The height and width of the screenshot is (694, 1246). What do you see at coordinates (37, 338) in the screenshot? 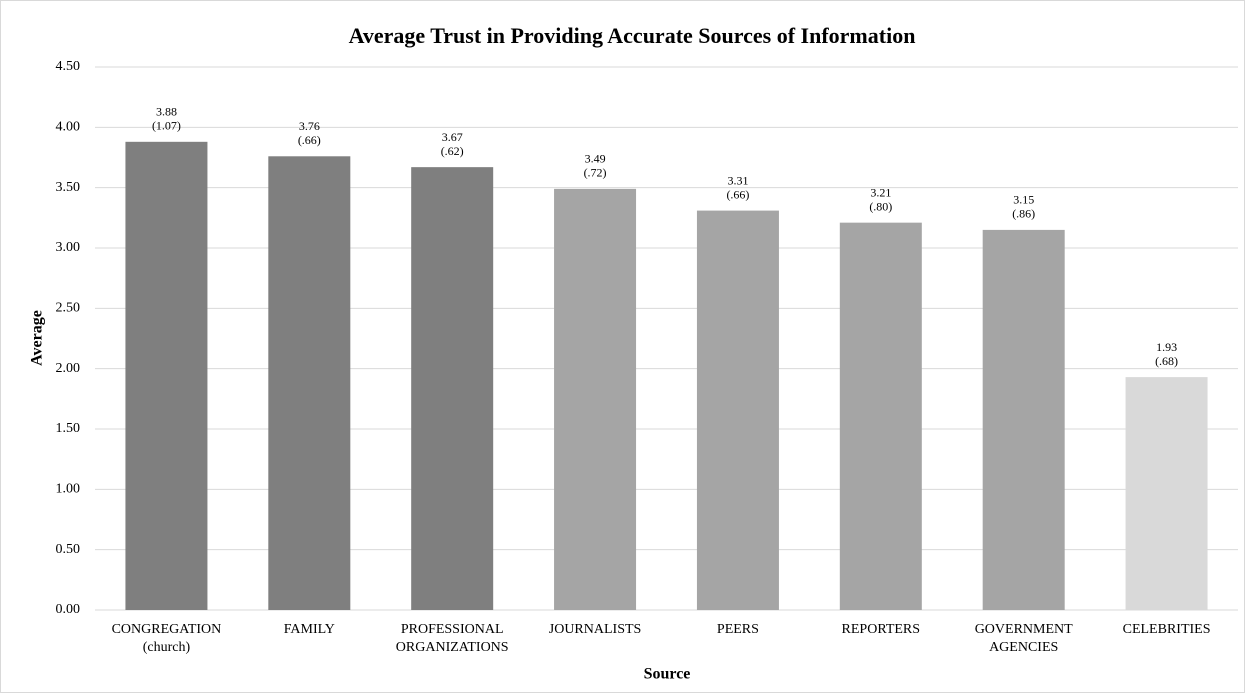
I see `y-axis-label: Average` at bounding box center [37, 338].